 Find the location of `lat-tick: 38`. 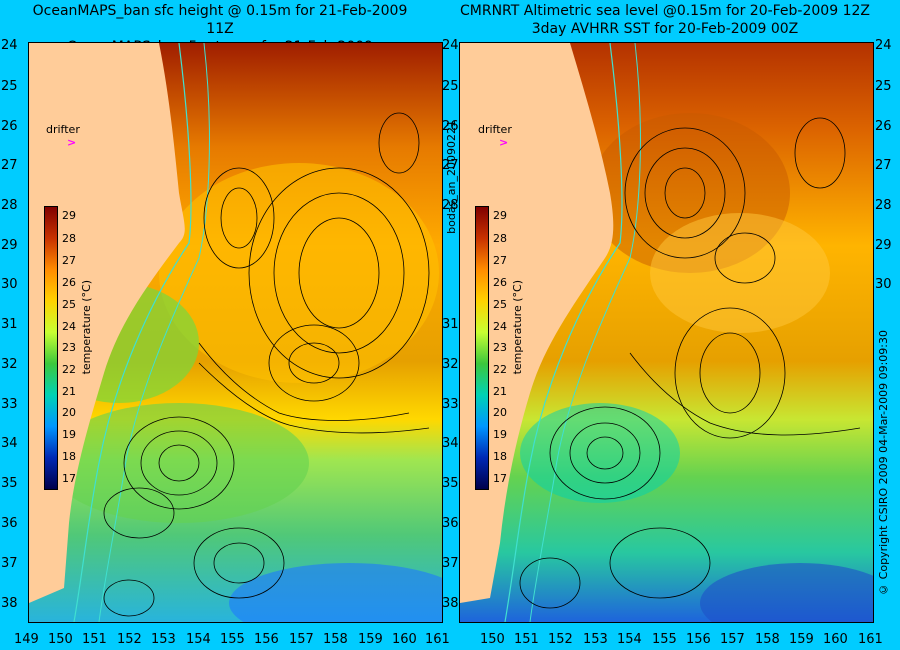

lat-tick: 38 is located at coordinates (450, 603).